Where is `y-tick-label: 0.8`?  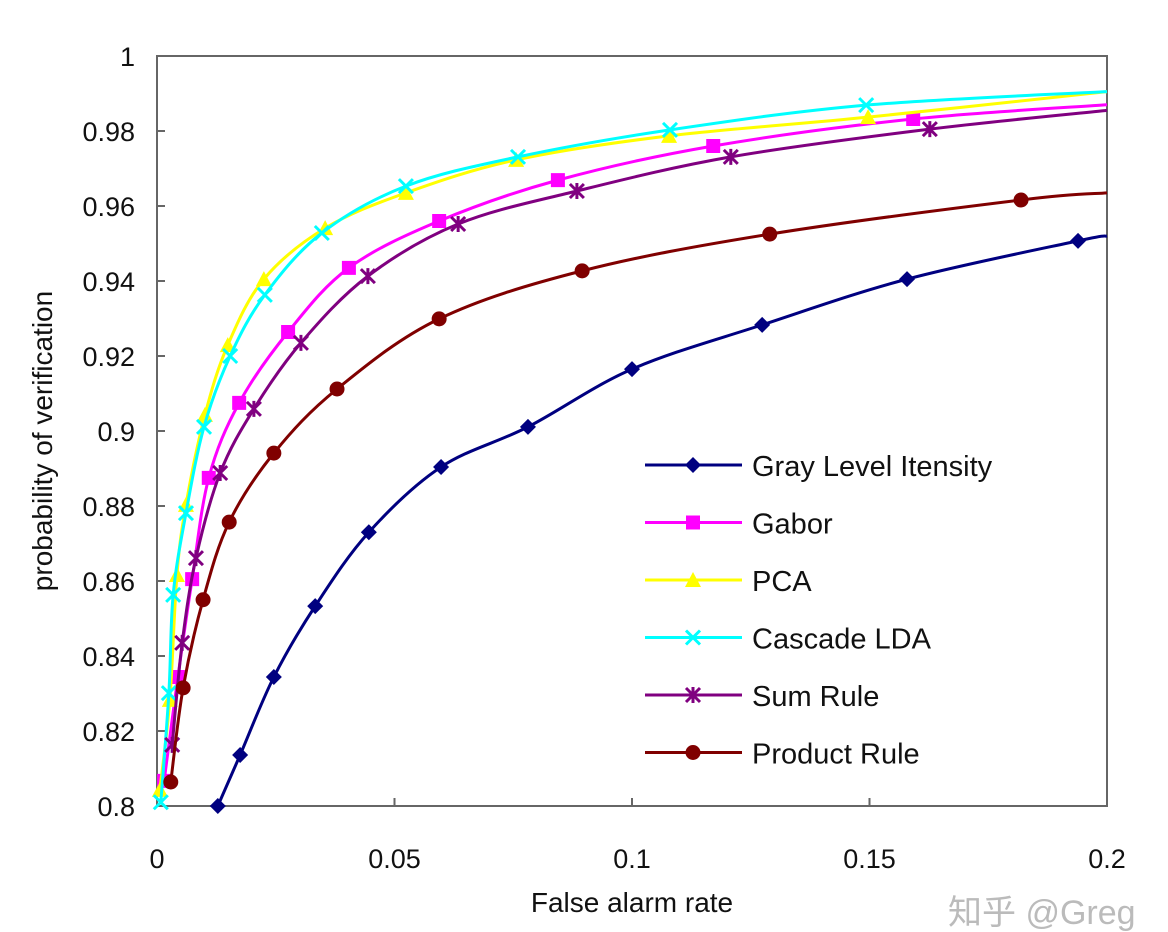 y-tick-label: 0.8 is located at coordinates (116, 807).